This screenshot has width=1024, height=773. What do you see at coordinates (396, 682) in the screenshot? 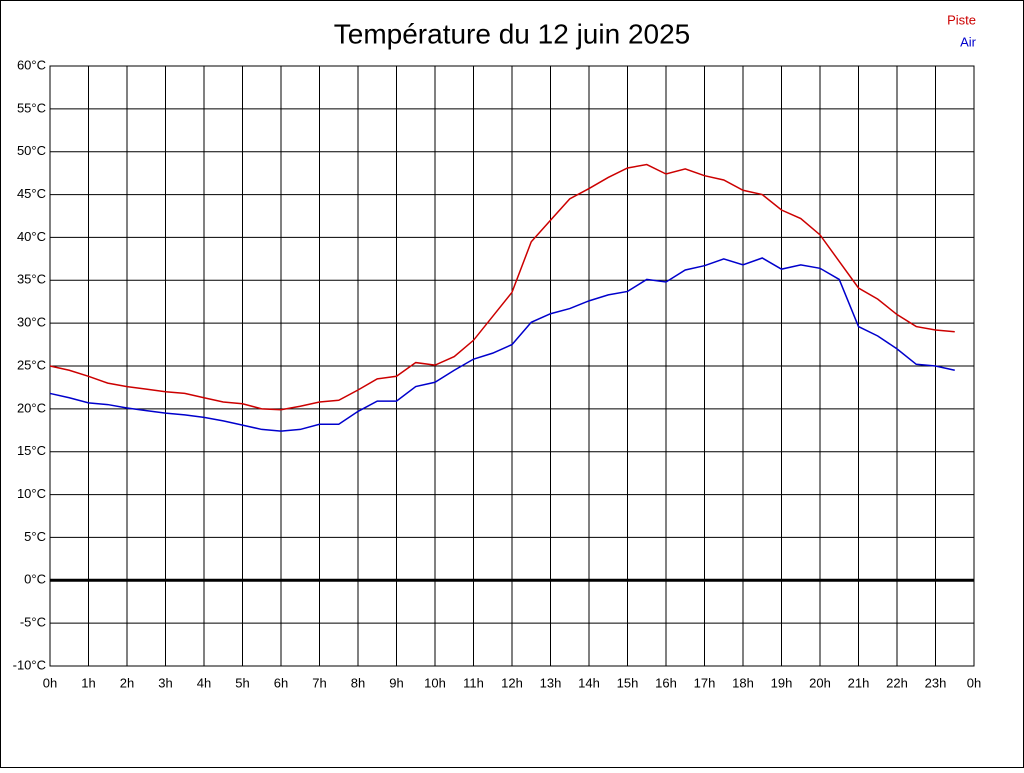
I see `x-tick-label: 9h` at bounding box center [396, 682].